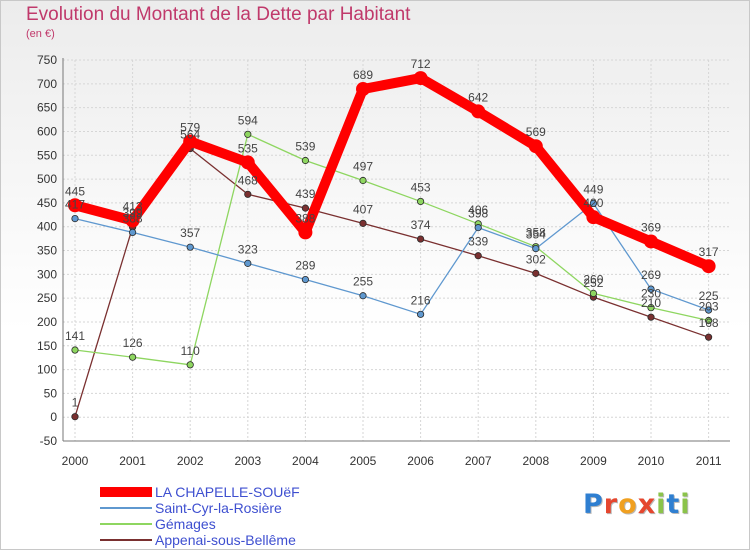  What do you see at coordinates (47, 346) in the screenshot?
I see `y-tick-label: 150` at bounding box center [47, 346].